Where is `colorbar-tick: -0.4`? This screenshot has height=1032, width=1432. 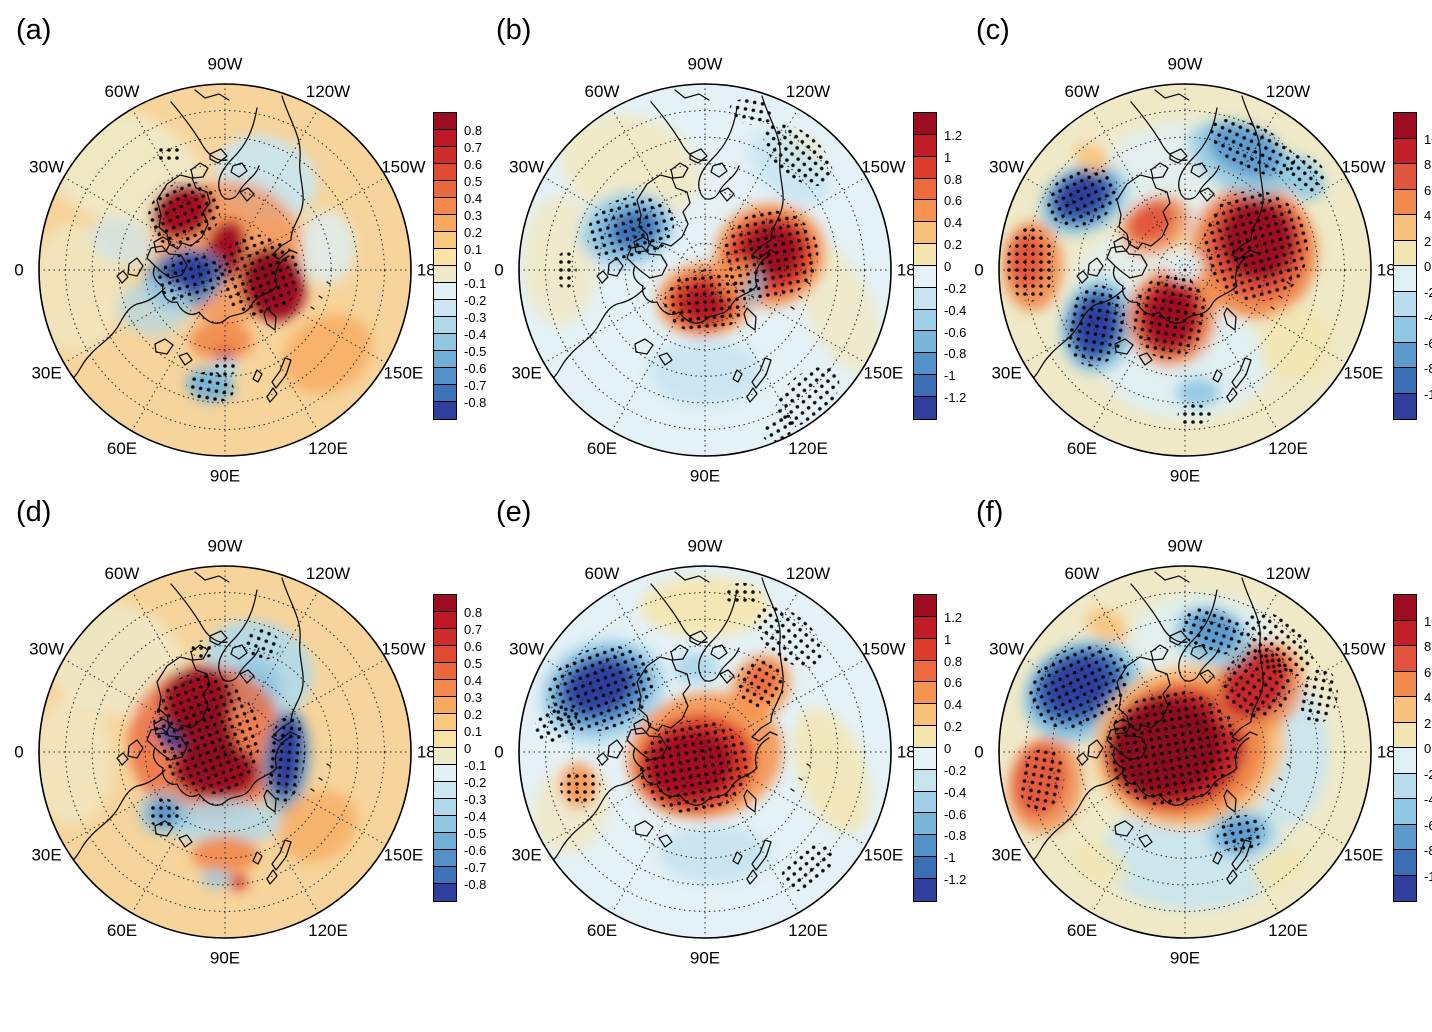
colorbar-tick: -0.4 is located at coordinates (475, 334).